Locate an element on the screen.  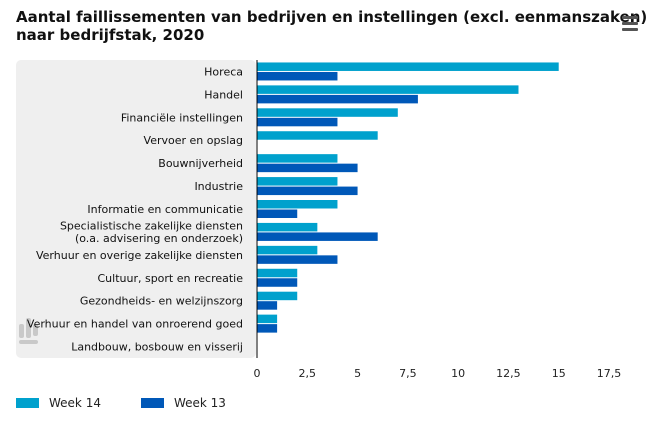
category-label-12: Landbouw, bosbouw en visserij is located at coordinates (157, 347).